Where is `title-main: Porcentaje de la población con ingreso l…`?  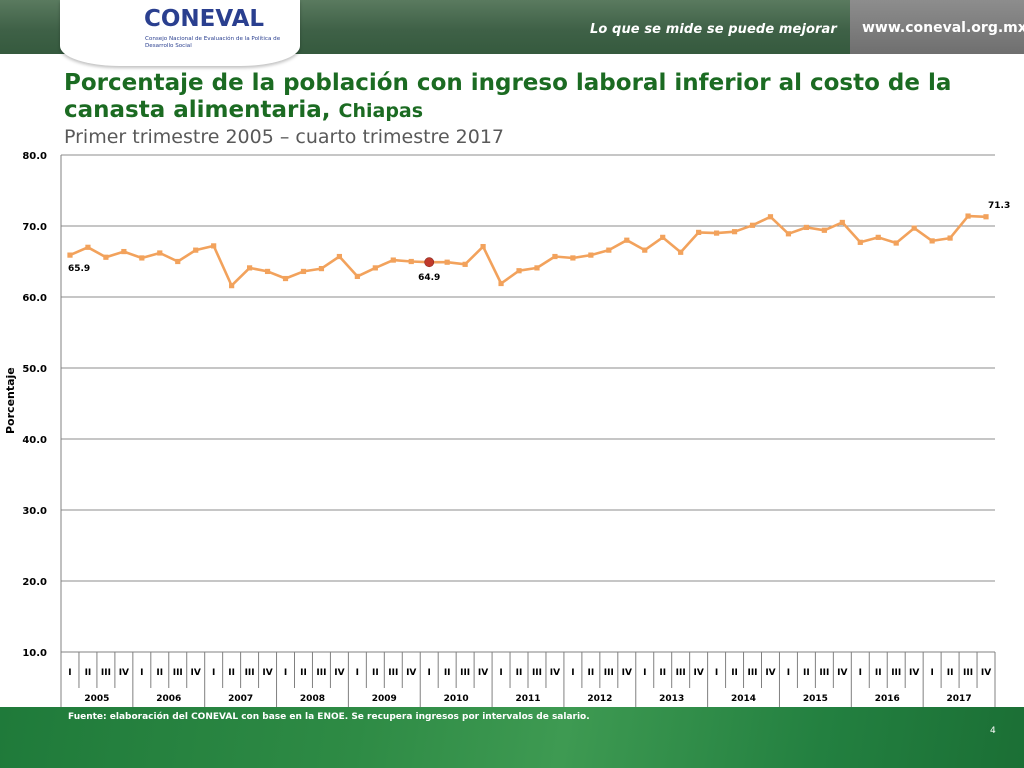 title-main: Porcentaje de la población con ingreso l… is located at coordinates (508, 96).